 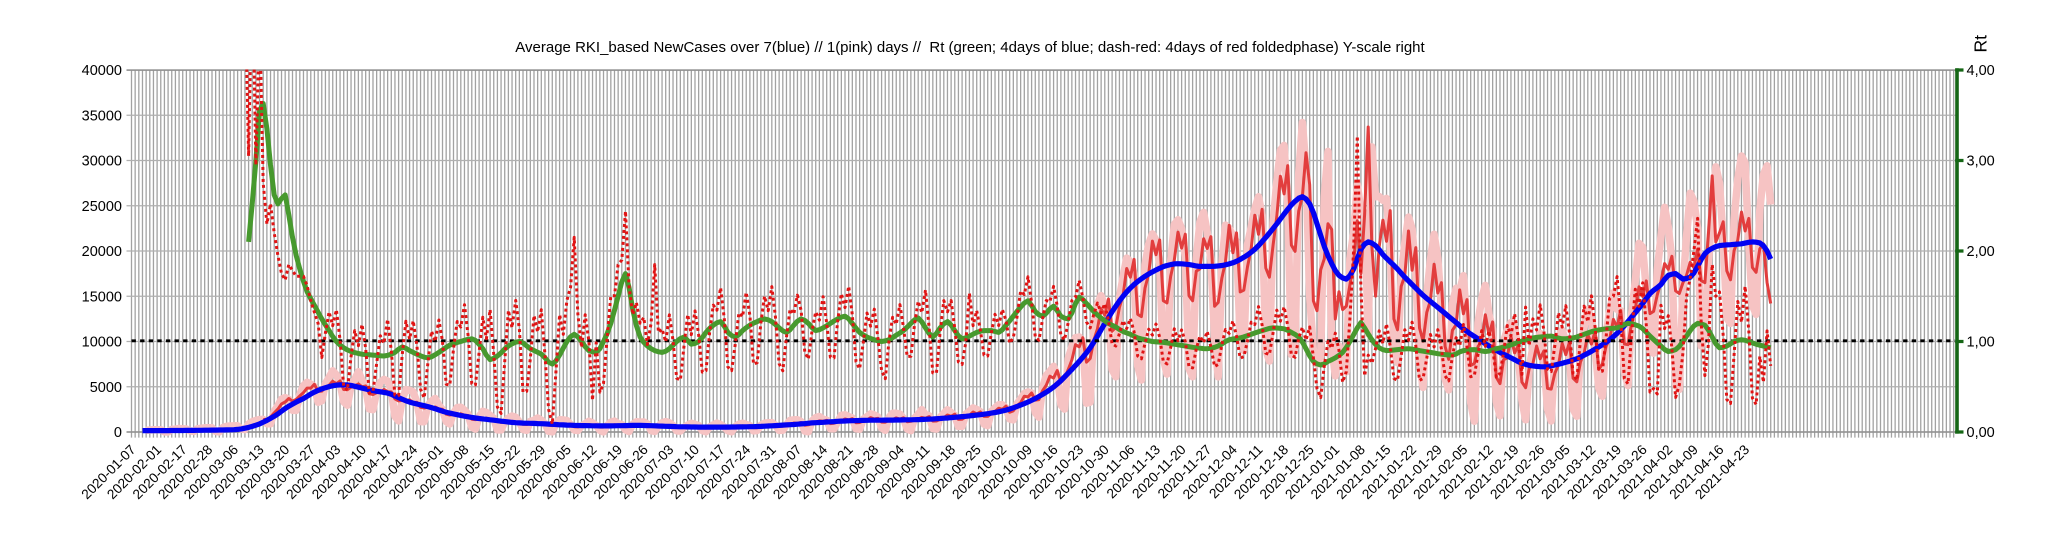 I want to click on svg-text: 10000, so click(x=102, y=343).